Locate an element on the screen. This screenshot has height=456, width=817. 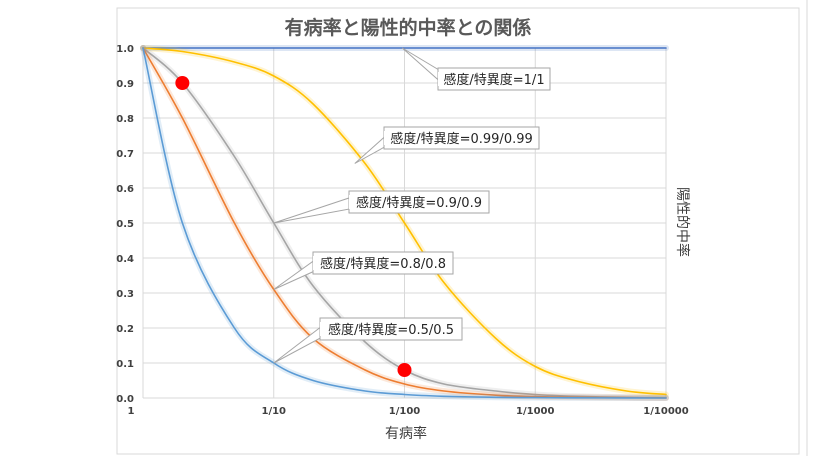
x-tick-label: 1/10000 is located at coordinates (665, 411).